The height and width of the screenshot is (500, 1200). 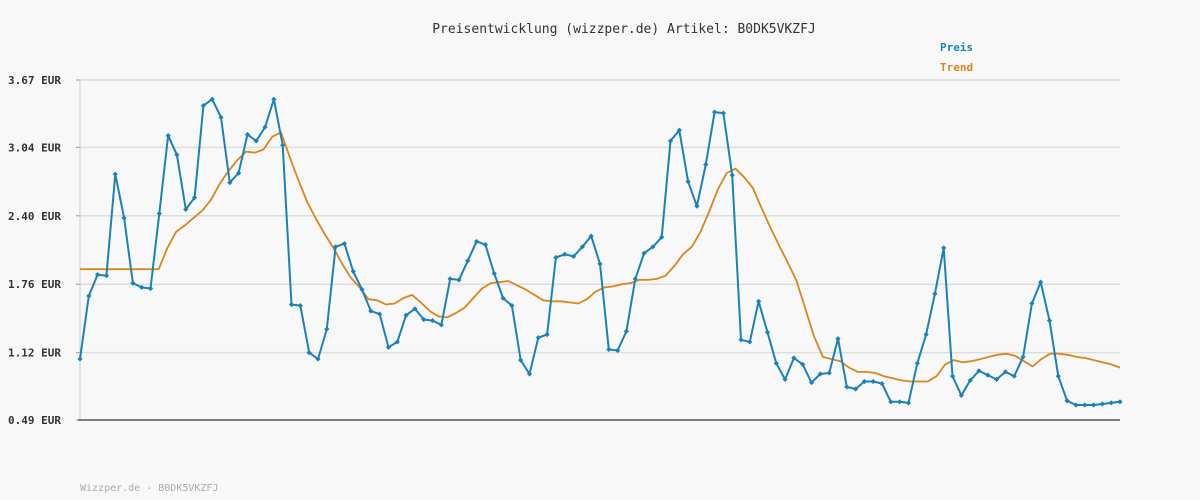 I want to click on legend-label-preis: Preis, so click(x=956, y=47).